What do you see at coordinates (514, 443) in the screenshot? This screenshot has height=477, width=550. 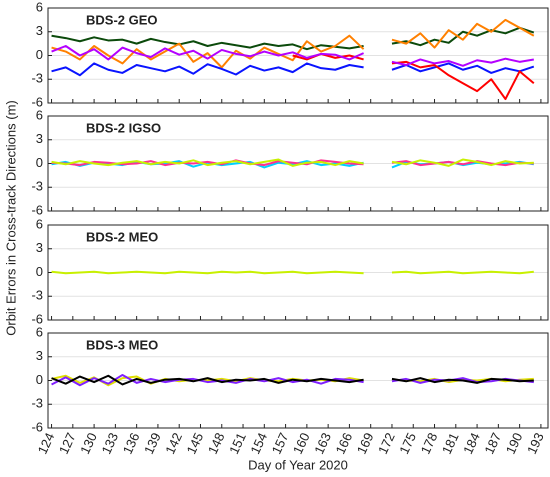 I see `x-tick-label: 190` at bounding box center [514, 443].